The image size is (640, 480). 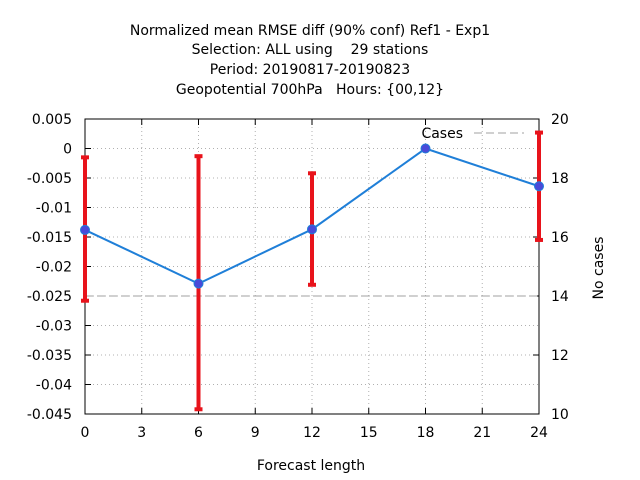 What do you see at coordinates (311, 466) in the screenshot?
I see `x-axis-label: Forecast length` at bounding box center [311, 466].